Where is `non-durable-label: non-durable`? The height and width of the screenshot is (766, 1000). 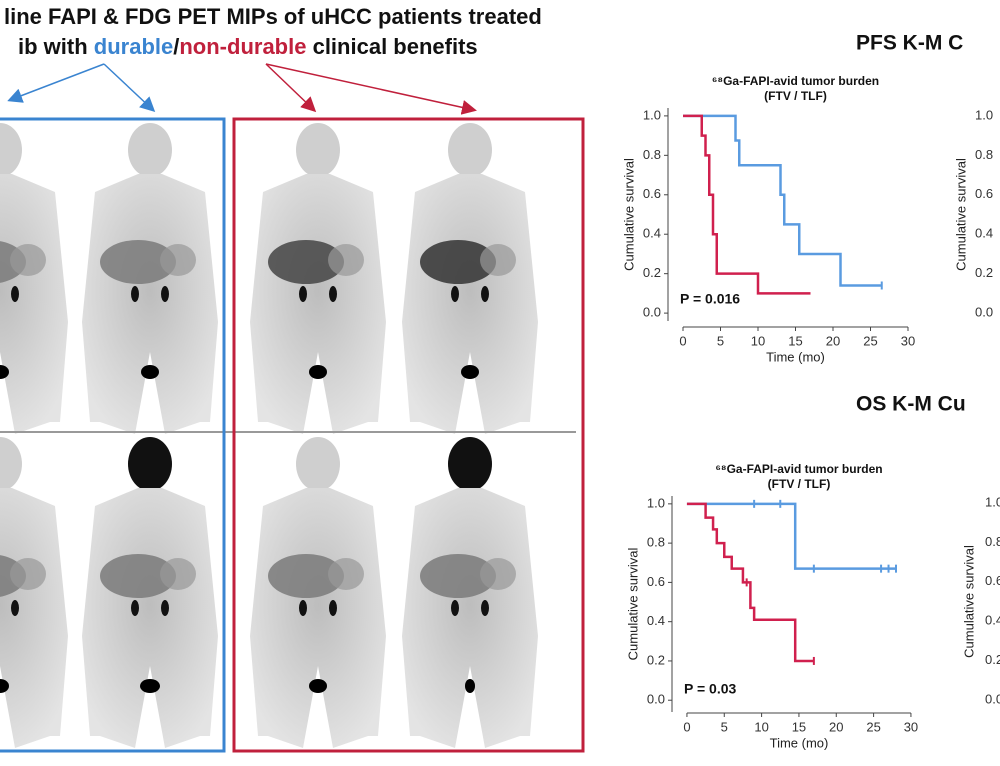
non-durable-label: non-durable is located at coordinates (242, 46).